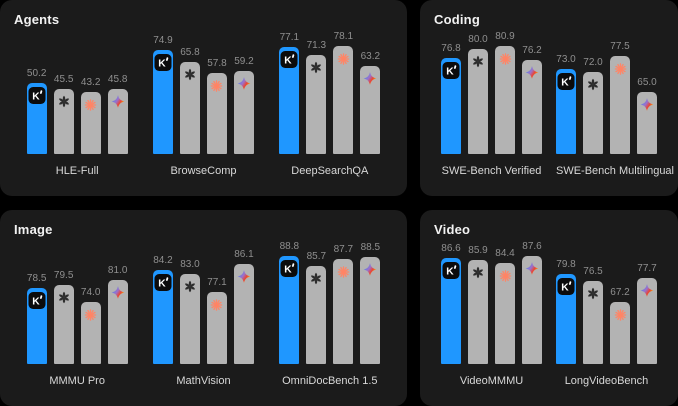 This screenshot has width=678, height=406. Describe the element at coordinates (566, 59) in the screenshot. I see `bar-value-label: 73.0` at that location.